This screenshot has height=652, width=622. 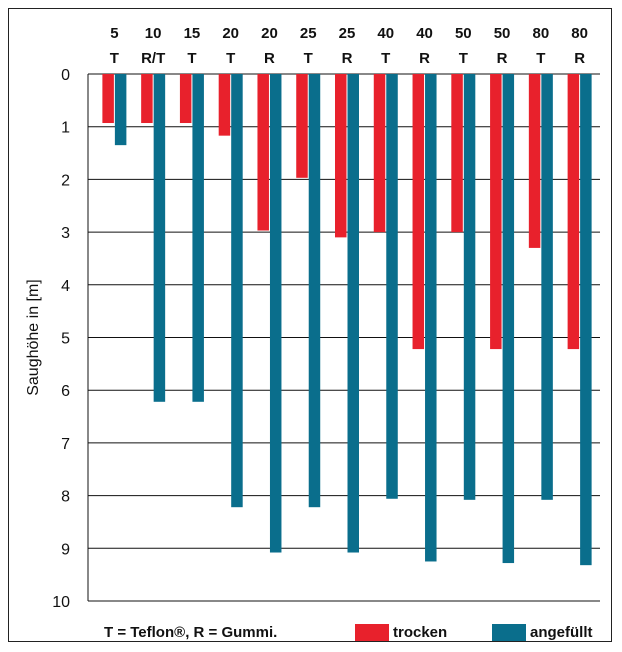 I want to click on y-tick-label: 5, so click(x=65, y=339).